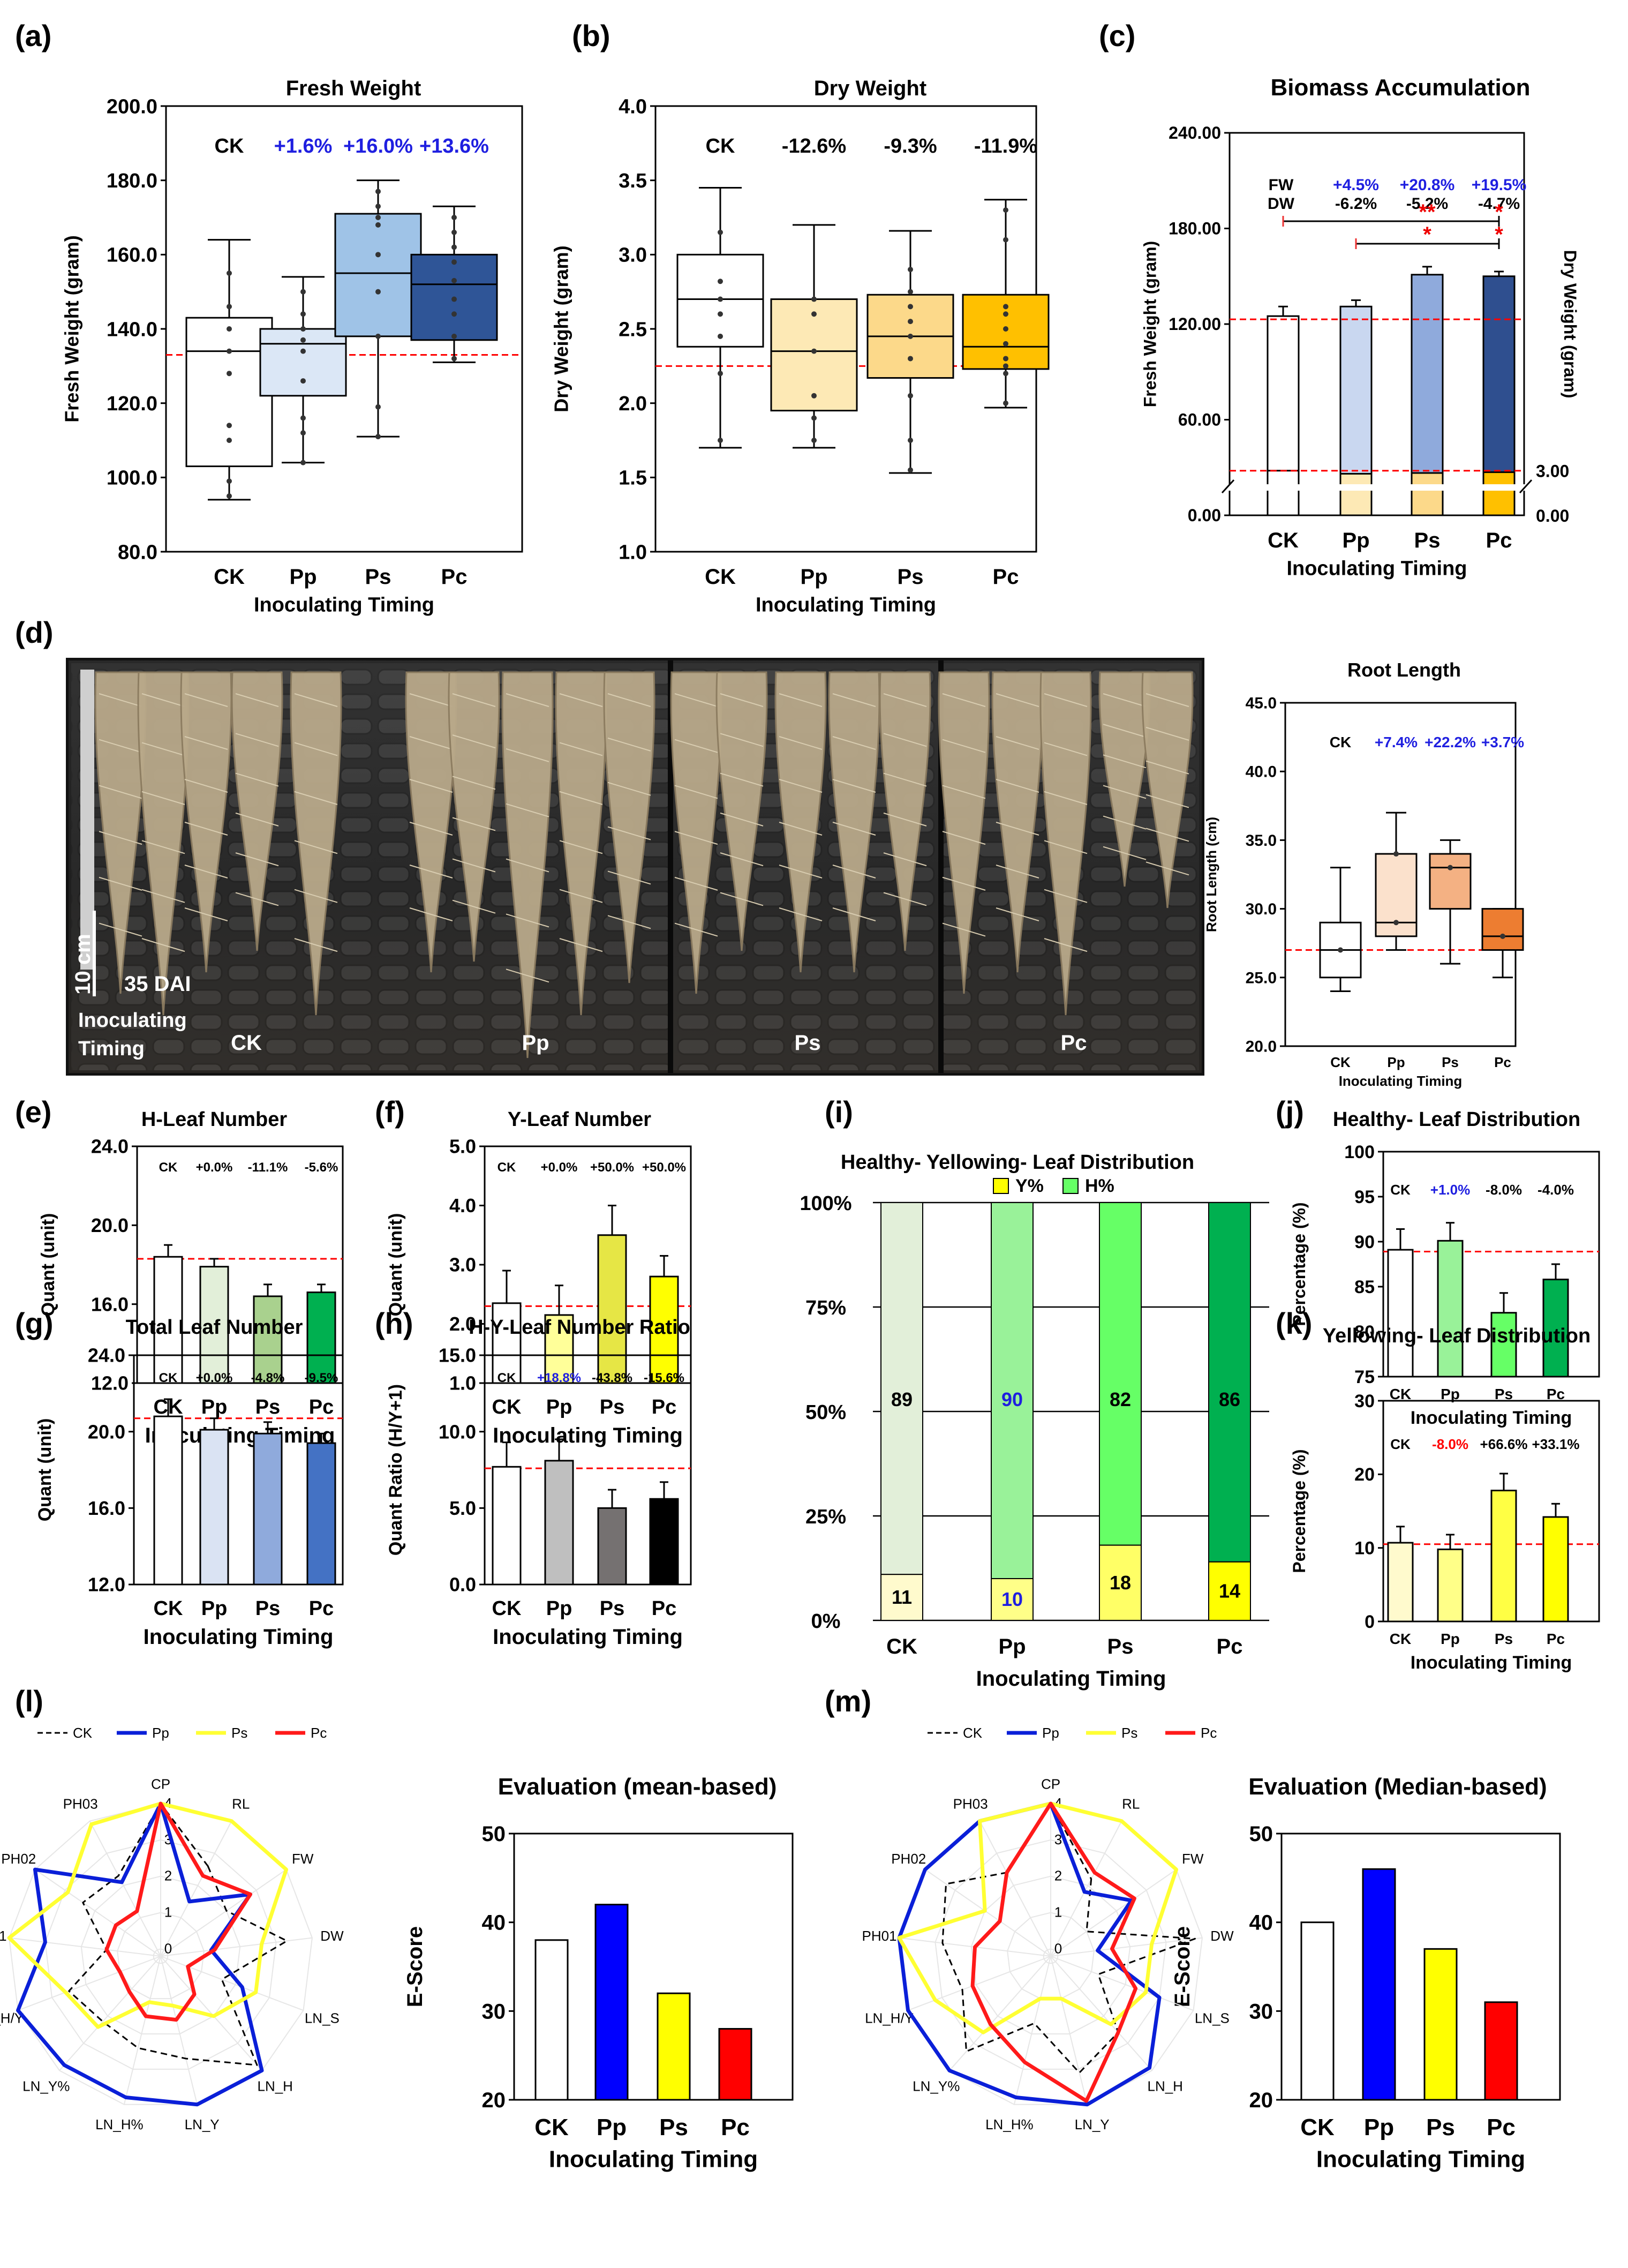 This screenshot has height=2268, width=1628. What do you see at coordinates (132, 478) in the screenshot?
I see `y-tick-label: 100.0` at bounding box center [132, 478].